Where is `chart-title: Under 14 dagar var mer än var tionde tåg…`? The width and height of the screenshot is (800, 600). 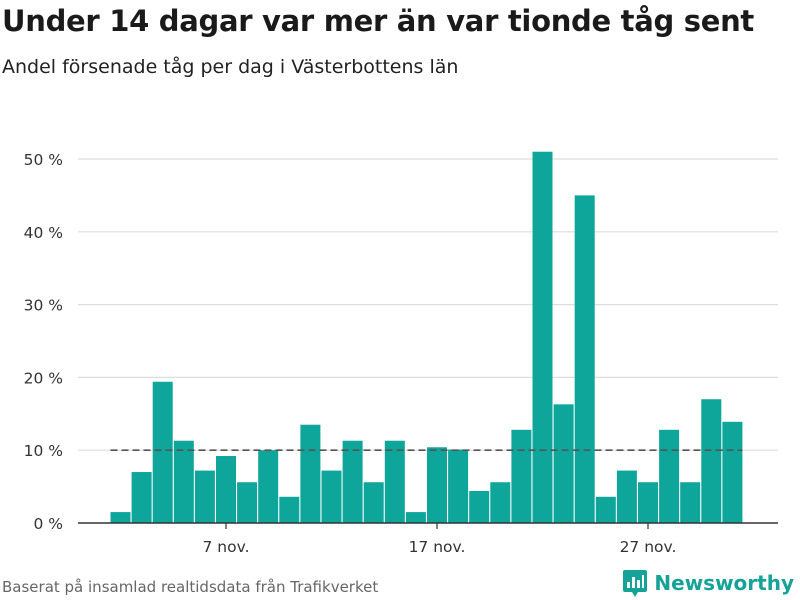
chart-title: Under 14 dagar var mer än var tionde tåg… is located at coordinates (378, 21).